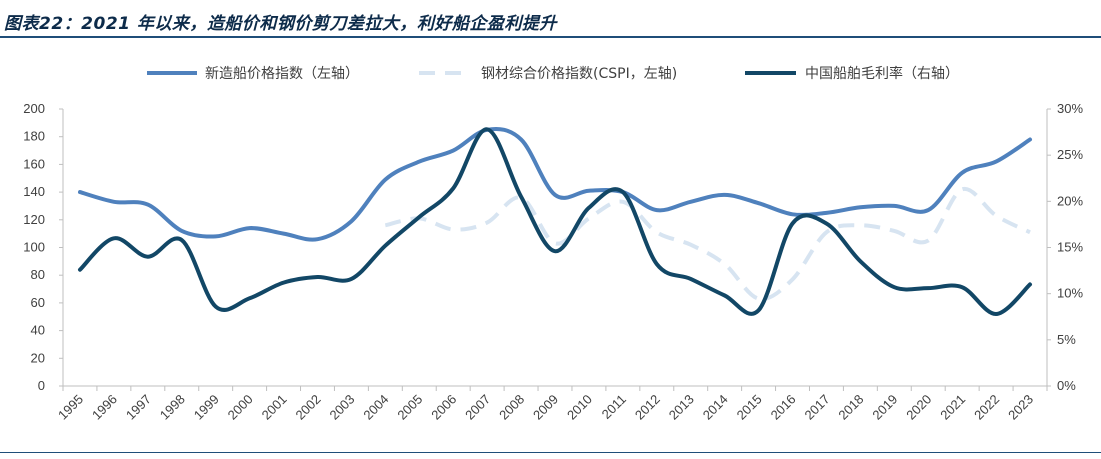 The height and width of the screenshot is (459, 1101). Describe the element at coordinates (986, 407) in the screenshot. I see `x-tick-label: 2022` at that location.